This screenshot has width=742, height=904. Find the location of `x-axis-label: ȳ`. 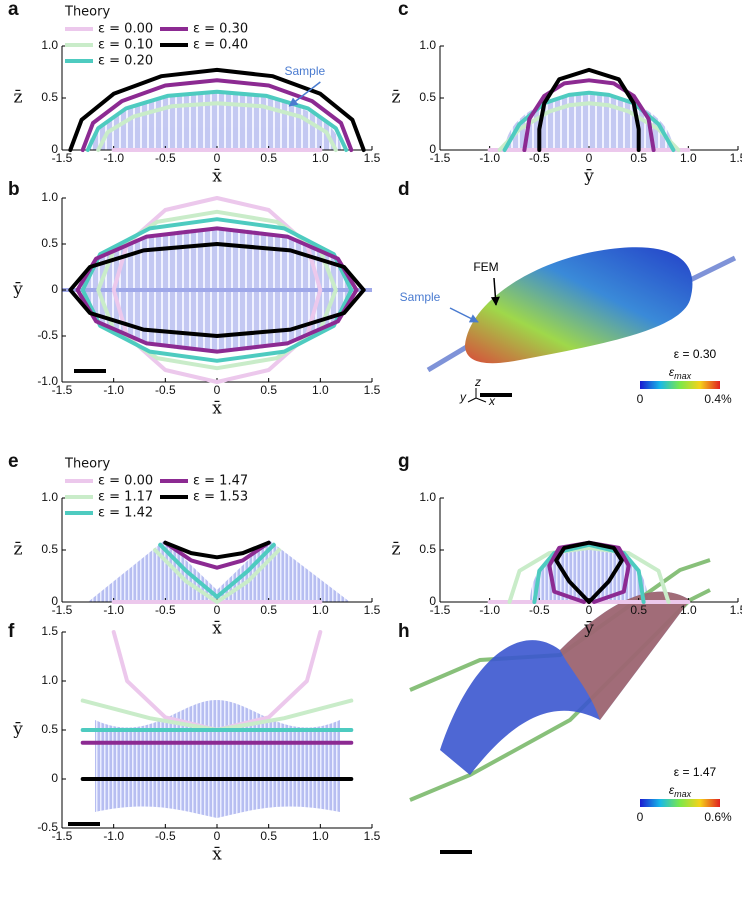

x-axis-label: ȳ is located at coordinates (588, 629).